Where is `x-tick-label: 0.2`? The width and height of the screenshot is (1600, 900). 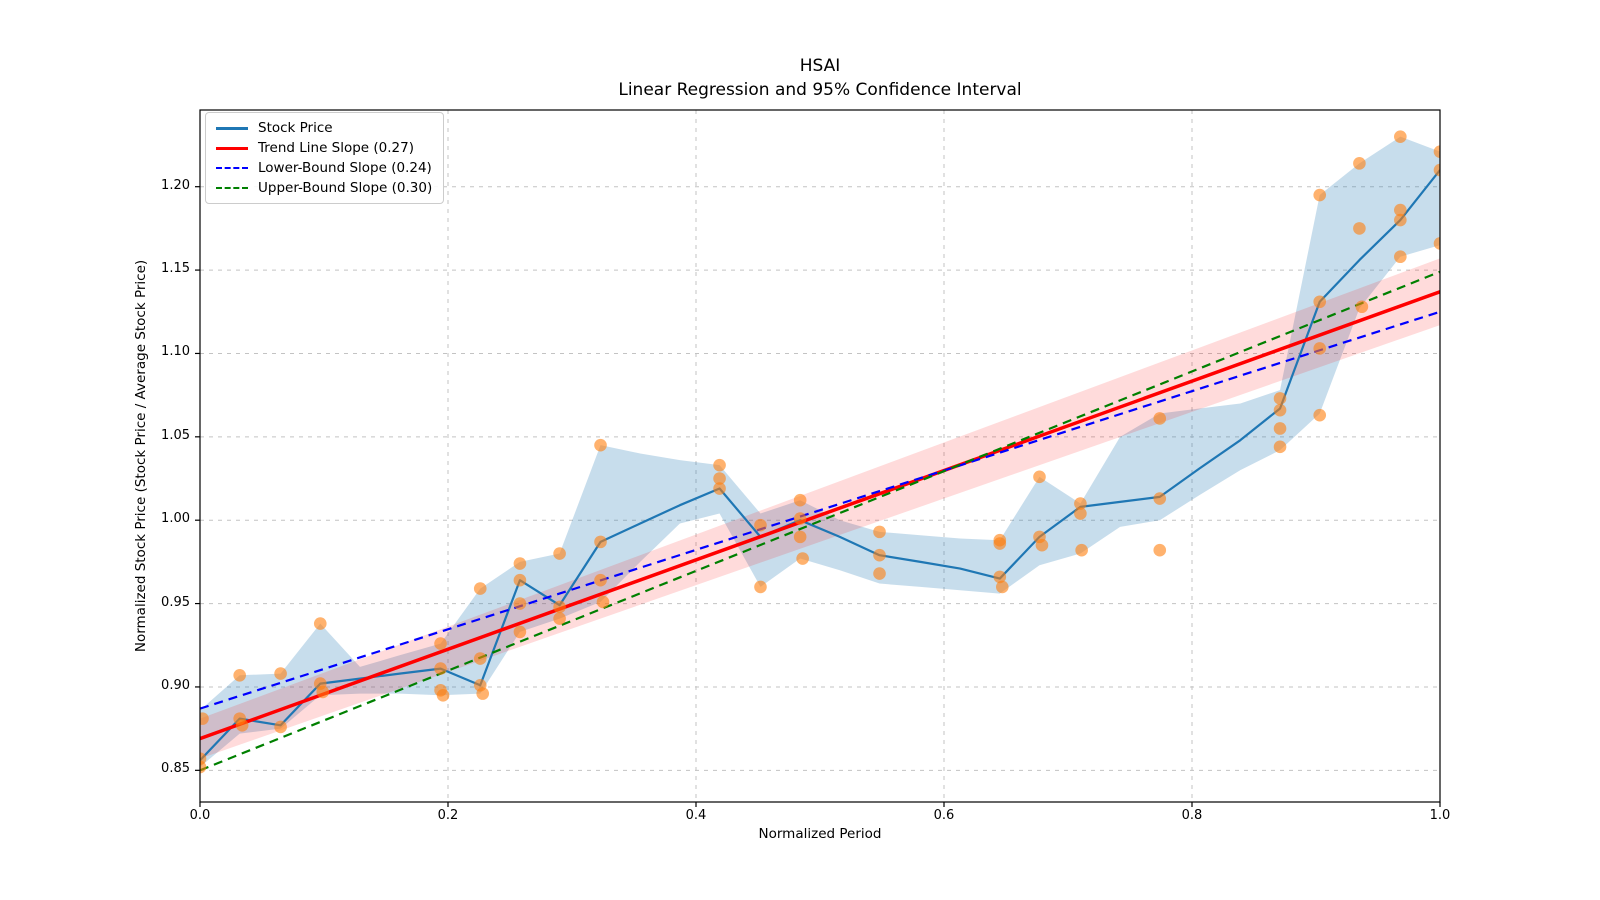
x-tick-label: 0.2 is located at coordinates (448, 815).